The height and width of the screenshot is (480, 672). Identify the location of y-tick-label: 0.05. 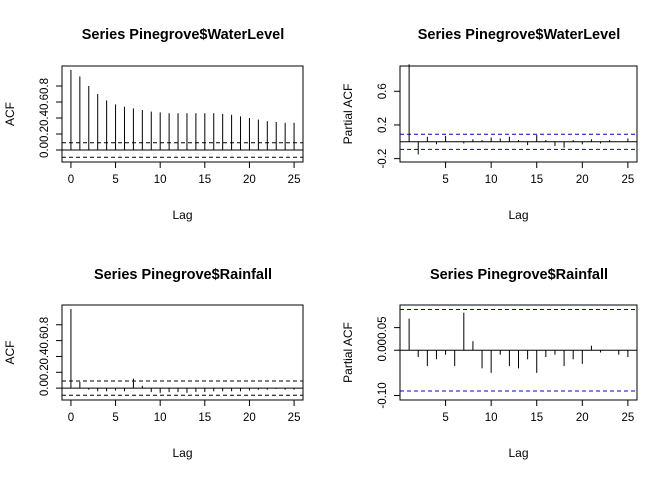
(383, 327).